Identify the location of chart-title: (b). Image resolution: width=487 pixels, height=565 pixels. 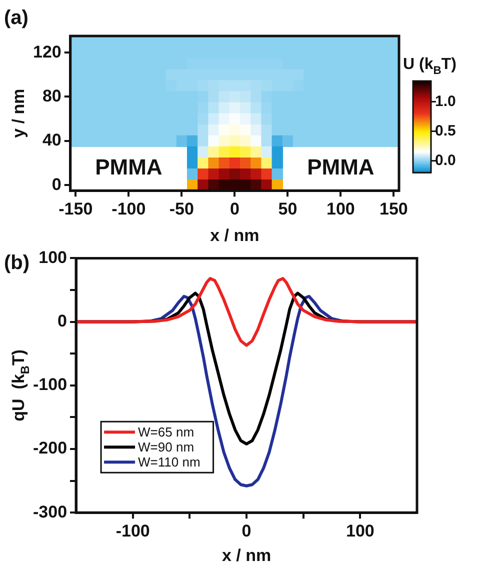
(17, 263).